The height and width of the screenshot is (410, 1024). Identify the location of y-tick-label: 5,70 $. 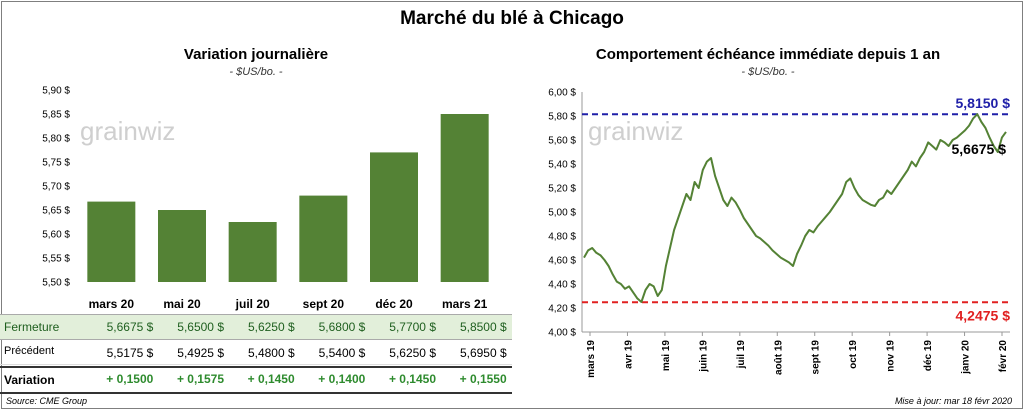
(56, 187).